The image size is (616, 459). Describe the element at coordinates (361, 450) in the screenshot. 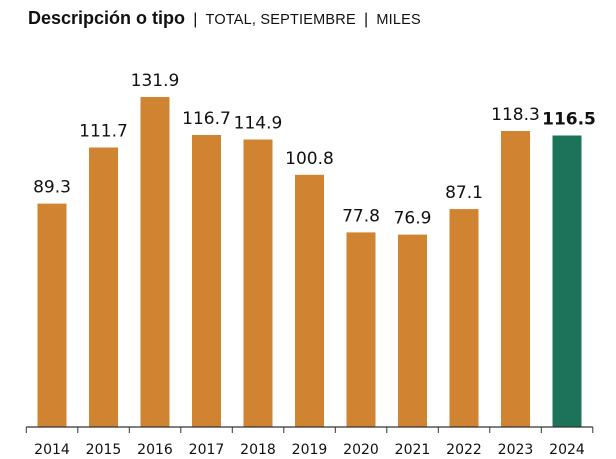

I see `x-tick-label-2020: 2020` at that location.